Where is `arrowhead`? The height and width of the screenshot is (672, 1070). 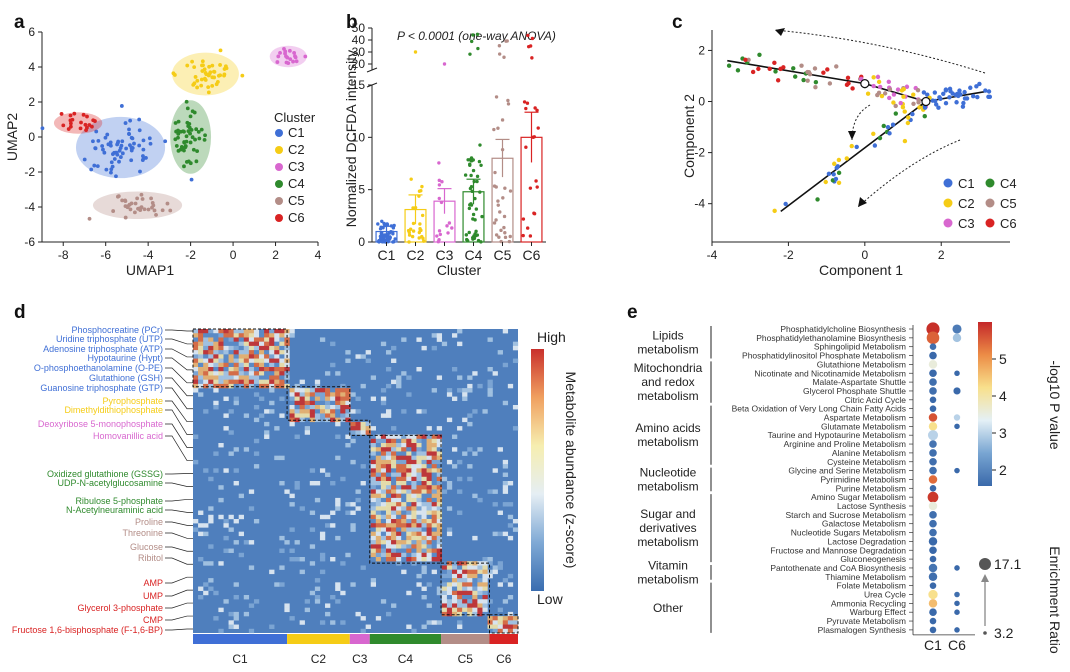 arrowhead is located at coordinates (985, 578).